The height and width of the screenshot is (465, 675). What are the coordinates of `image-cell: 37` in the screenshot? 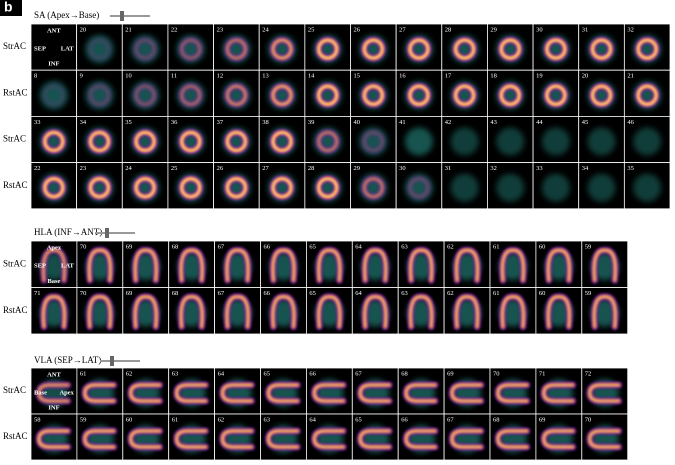 It's located at (236, 140).